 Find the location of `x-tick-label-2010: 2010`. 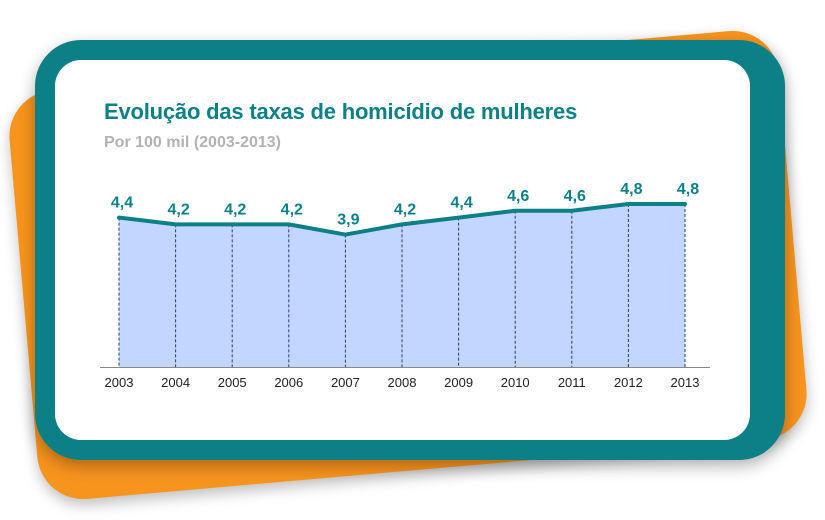

x-tick-label-2010: 2010 is located at coordinates (515, 382).